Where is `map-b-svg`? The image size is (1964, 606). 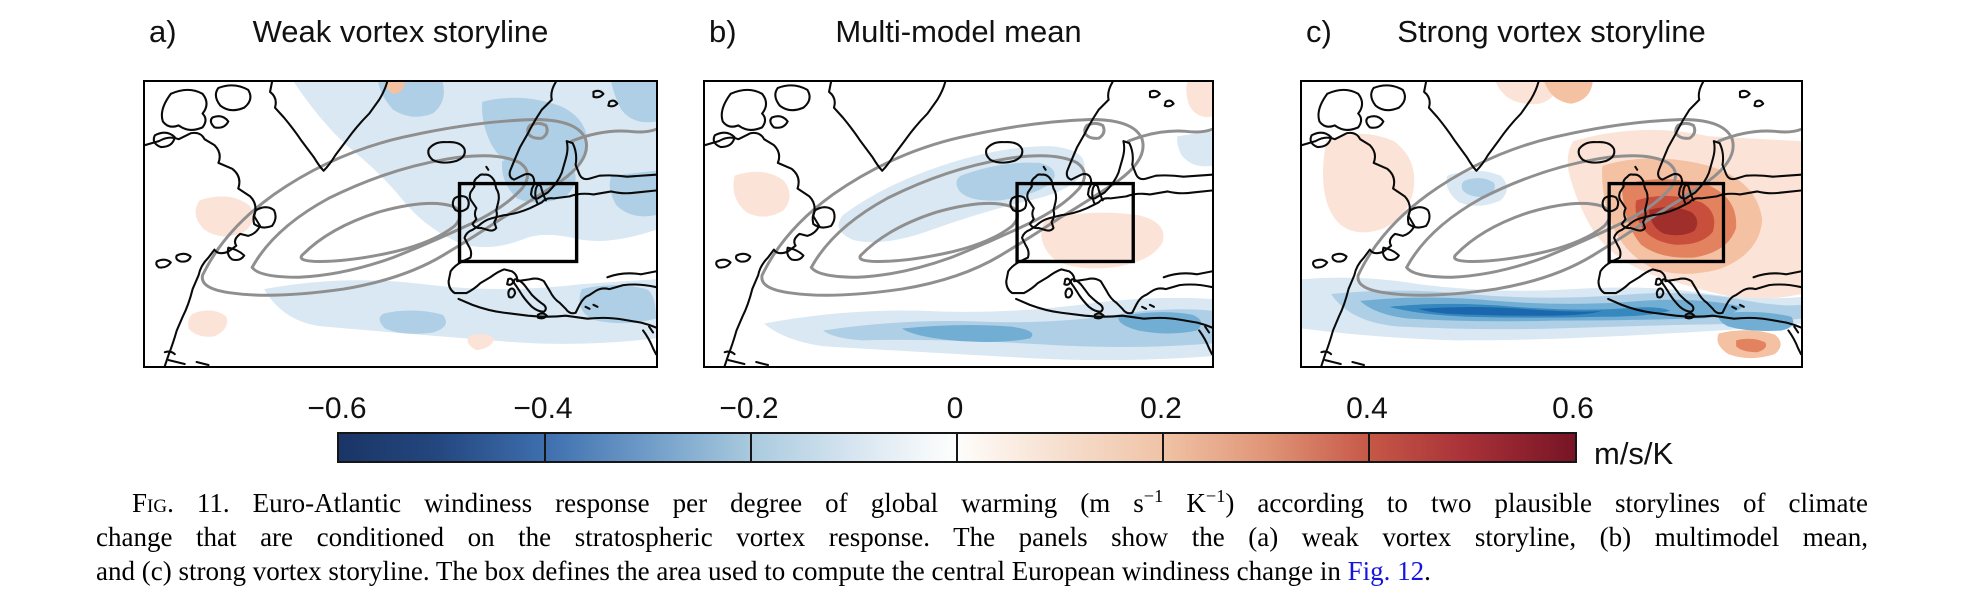 map-b-svg is located at coordinates (958, 224).